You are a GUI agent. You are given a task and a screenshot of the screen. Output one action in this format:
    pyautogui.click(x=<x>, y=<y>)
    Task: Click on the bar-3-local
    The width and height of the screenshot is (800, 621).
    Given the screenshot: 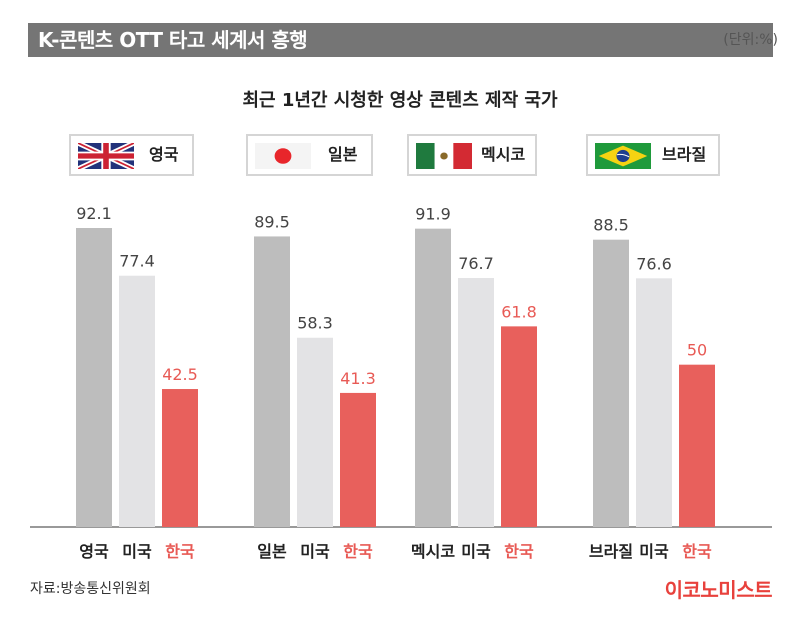 What is the action you would take?
    pyautogui.click(x=611, y=383)
    